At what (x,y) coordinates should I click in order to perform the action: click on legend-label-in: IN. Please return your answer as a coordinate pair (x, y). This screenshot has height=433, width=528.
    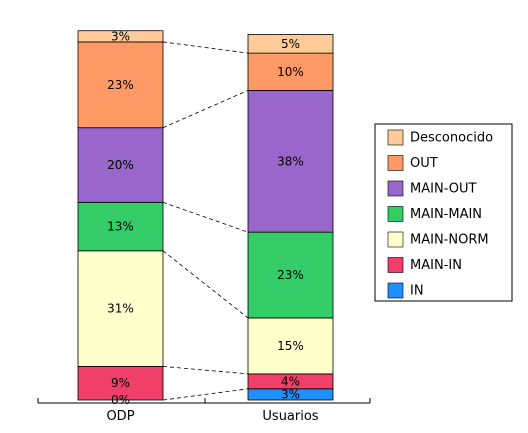
    Looking at the image, I should click on (417, 291).